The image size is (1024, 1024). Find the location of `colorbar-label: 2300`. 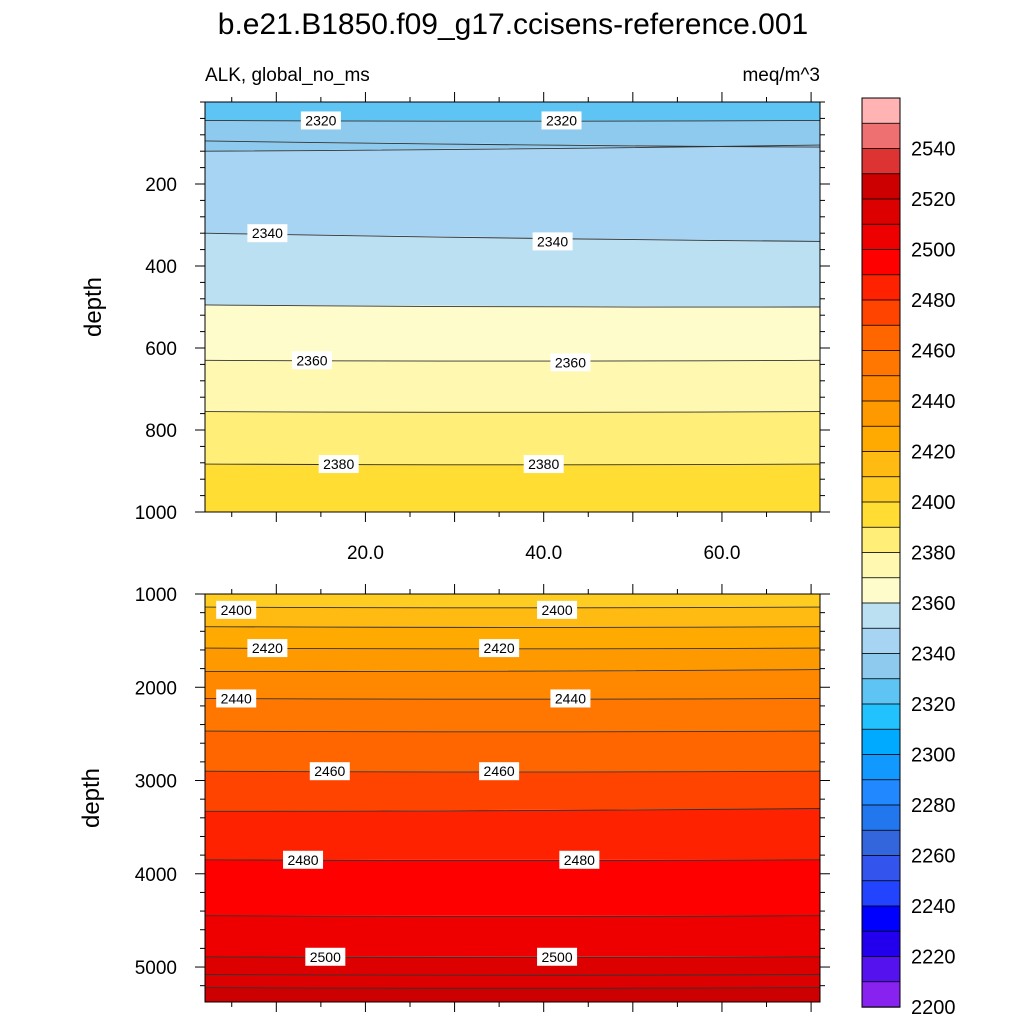

colorbar-label: 2300 is located at coordinates (933, 756).